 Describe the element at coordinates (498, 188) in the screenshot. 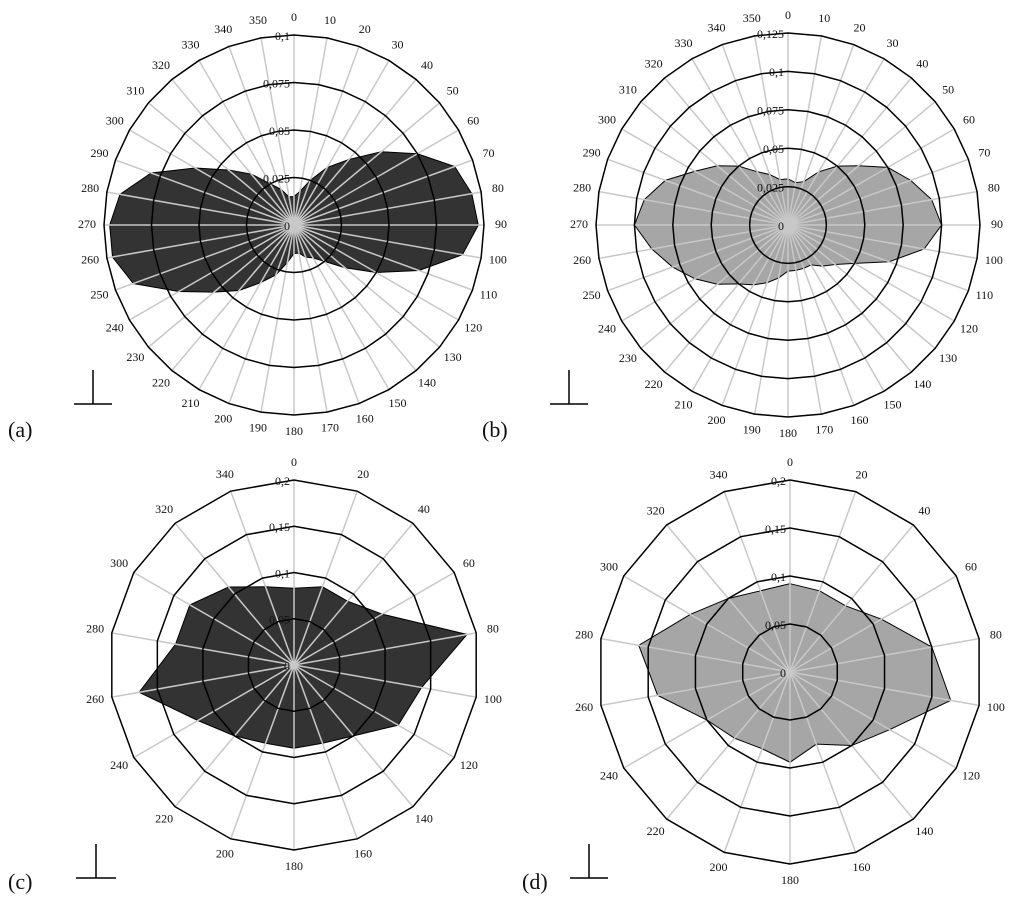

I see `category-label: 80` at that location.